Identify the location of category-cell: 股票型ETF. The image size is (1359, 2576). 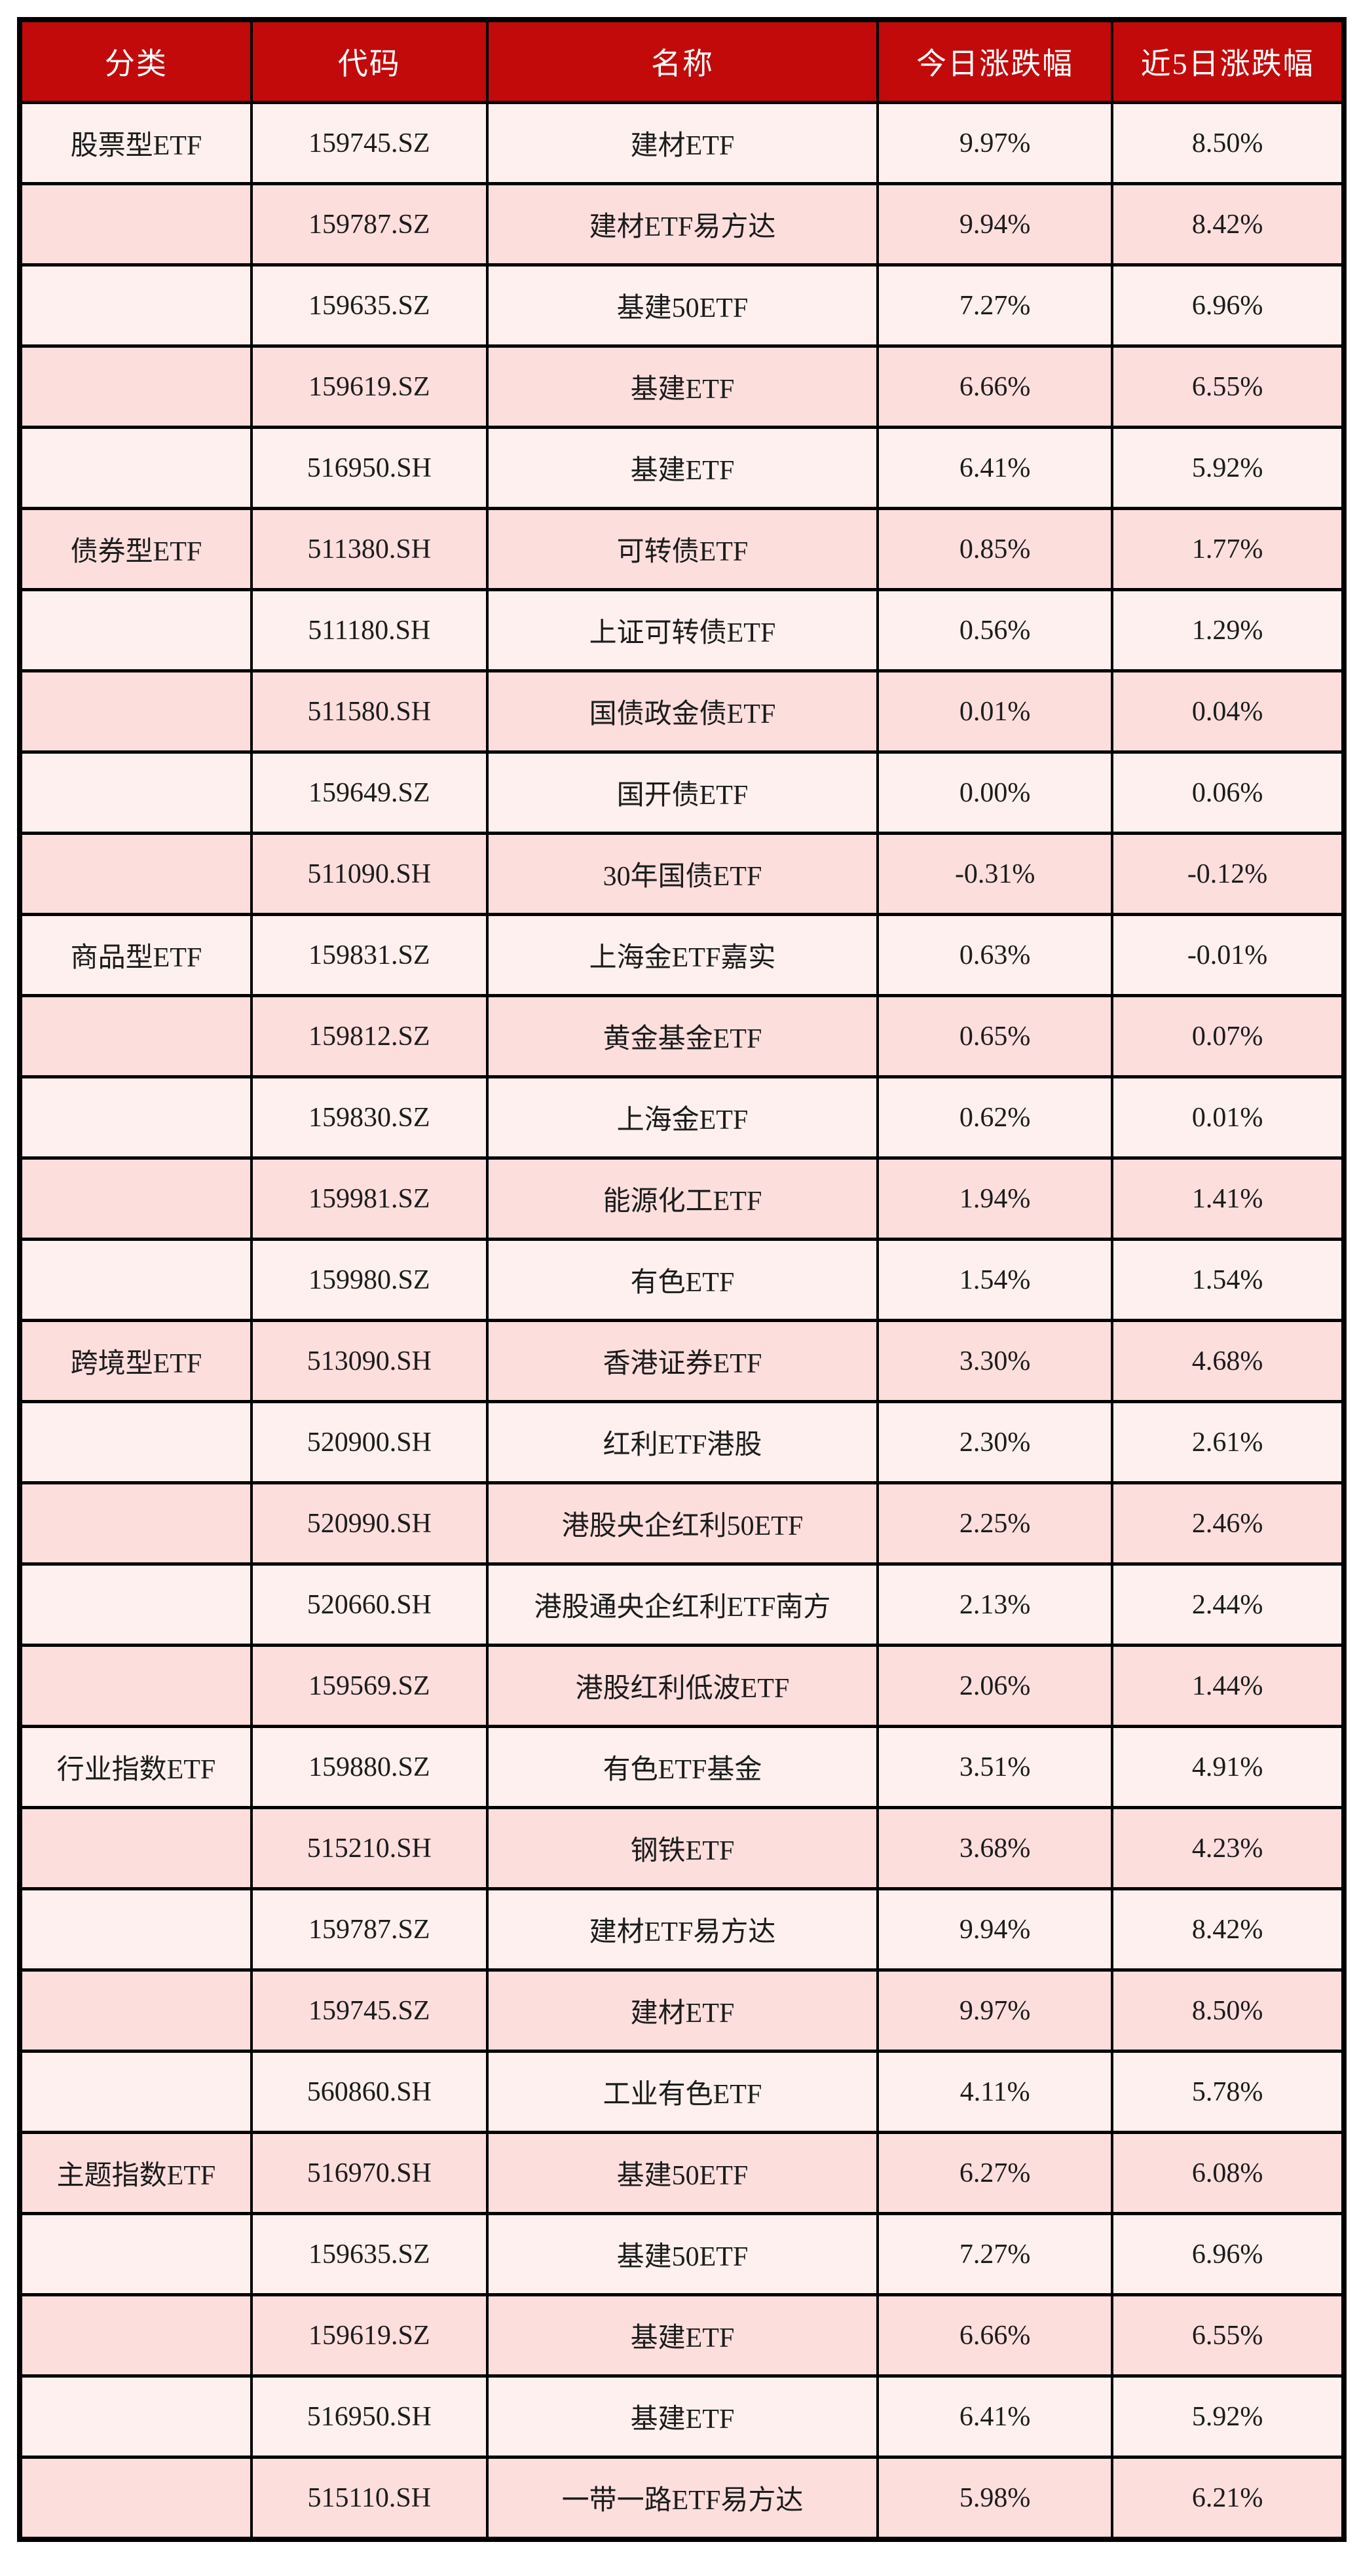
(135, 143).